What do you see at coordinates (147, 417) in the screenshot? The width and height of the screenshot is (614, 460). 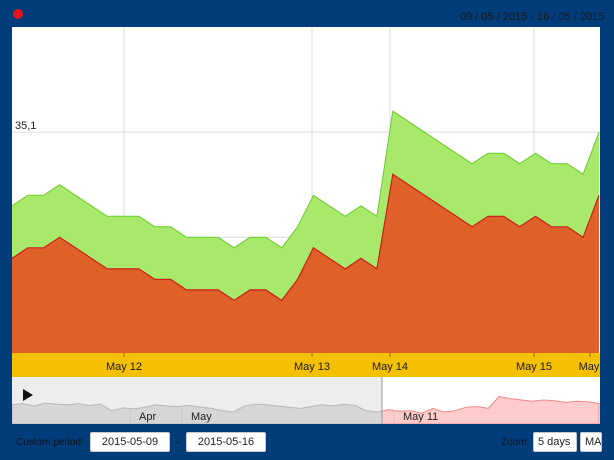 I see `navigator-tick-label: Apr` at bounding box center [147, 417].